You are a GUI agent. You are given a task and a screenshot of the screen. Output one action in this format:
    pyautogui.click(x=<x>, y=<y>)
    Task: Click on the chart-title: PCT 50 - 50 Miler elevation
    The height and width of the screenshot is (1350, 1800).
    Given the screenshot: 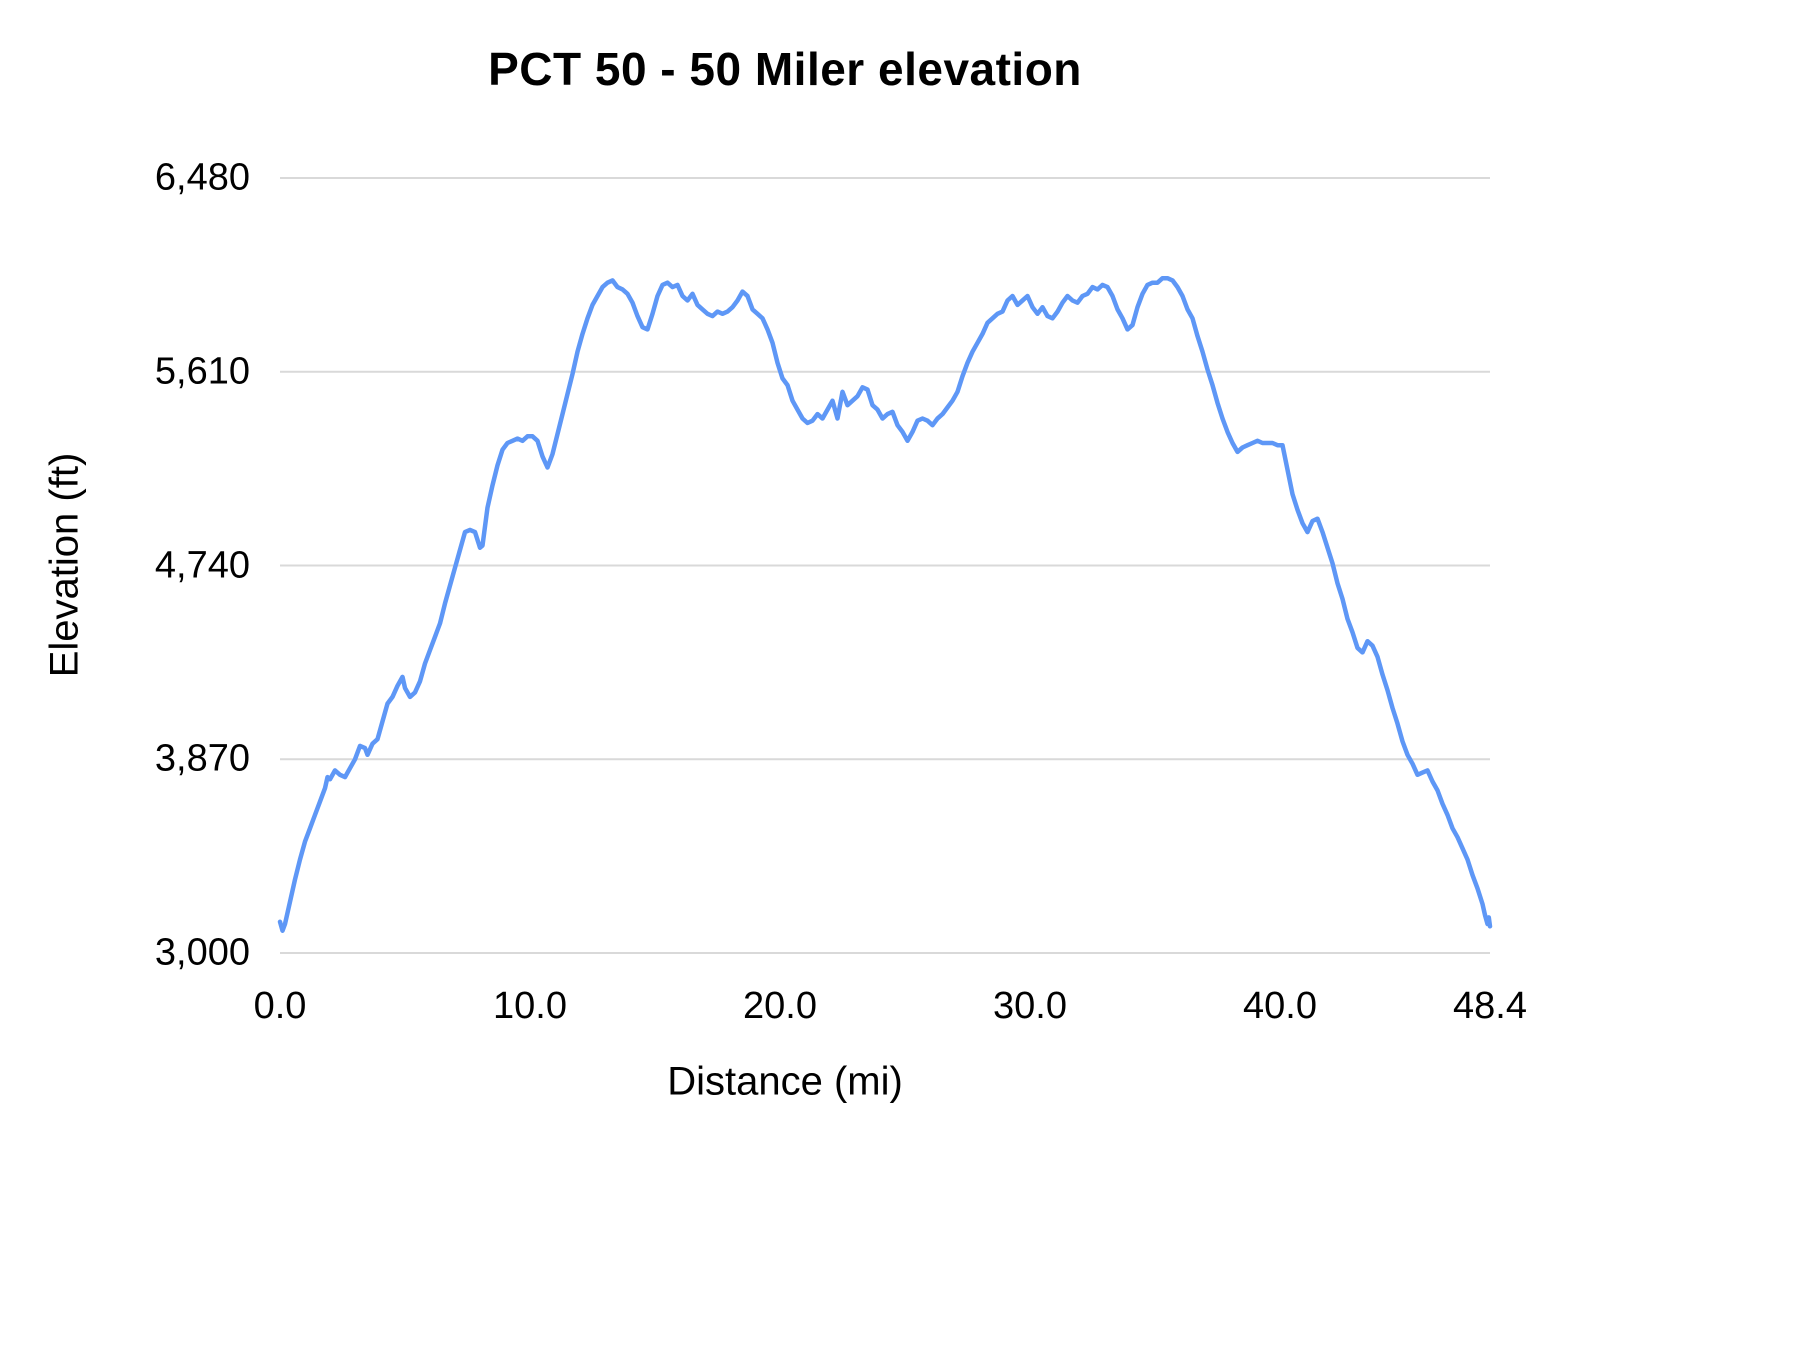 What is the action you would take?
    pyautogui.click(x=785, y=69)
    